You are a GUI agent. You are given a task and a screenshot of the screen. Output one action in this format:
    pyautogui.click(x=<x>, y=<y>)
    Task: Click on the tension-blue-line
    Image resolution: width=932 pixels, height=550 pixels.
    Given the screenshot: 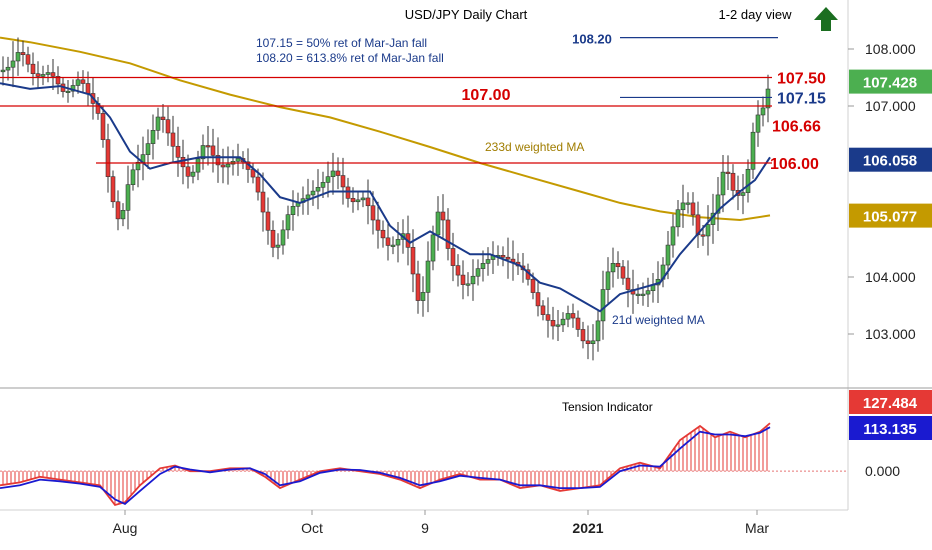 What is the action you would take?
    pyautogui.click(x=385, y=465)
    